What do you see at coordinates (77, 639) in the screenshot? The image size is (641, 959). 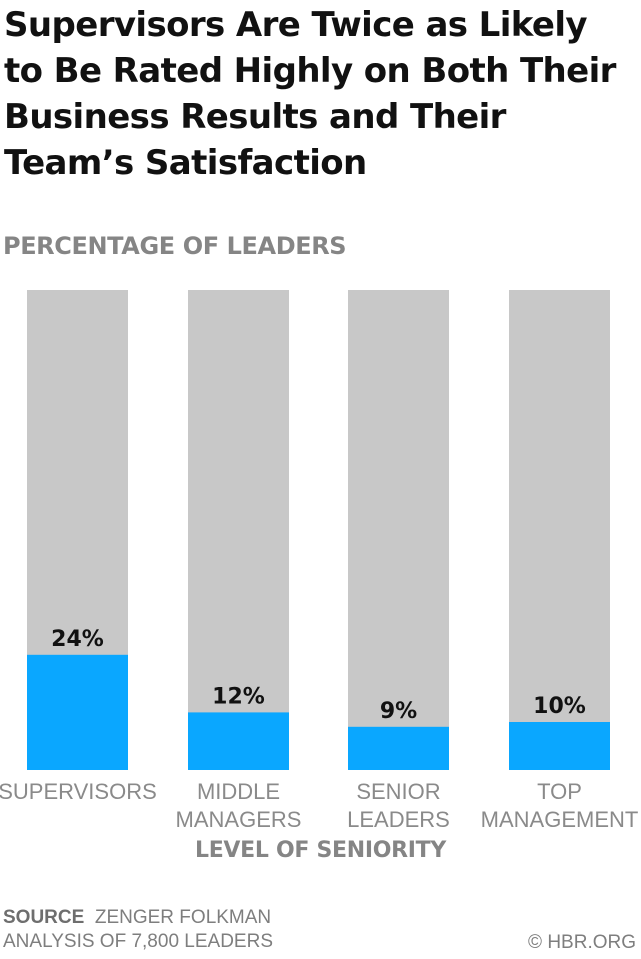 I see `bar-value-label: 24%` at bounding box center [77, 639].